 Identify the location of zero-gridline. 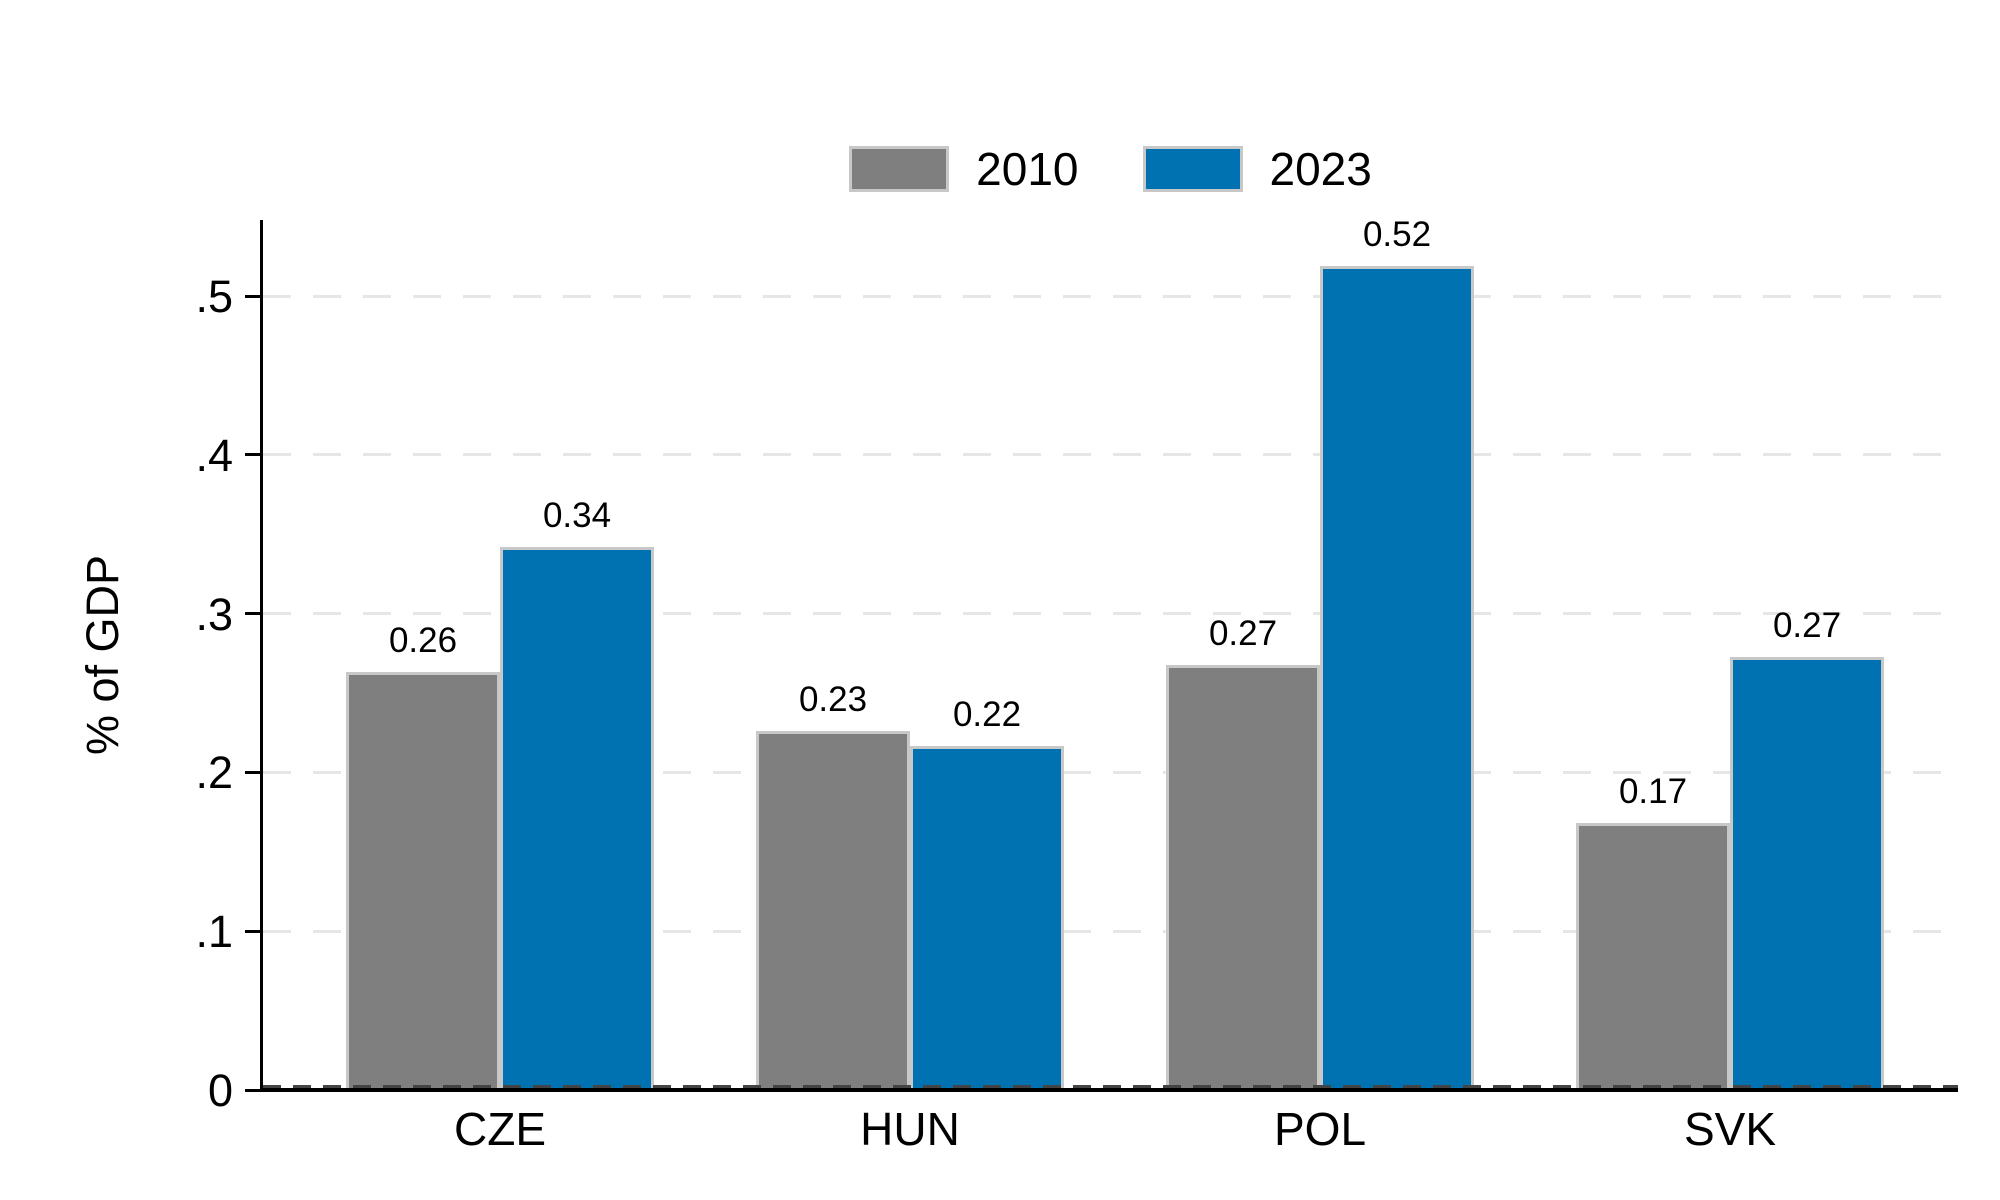
(1110, 1086).